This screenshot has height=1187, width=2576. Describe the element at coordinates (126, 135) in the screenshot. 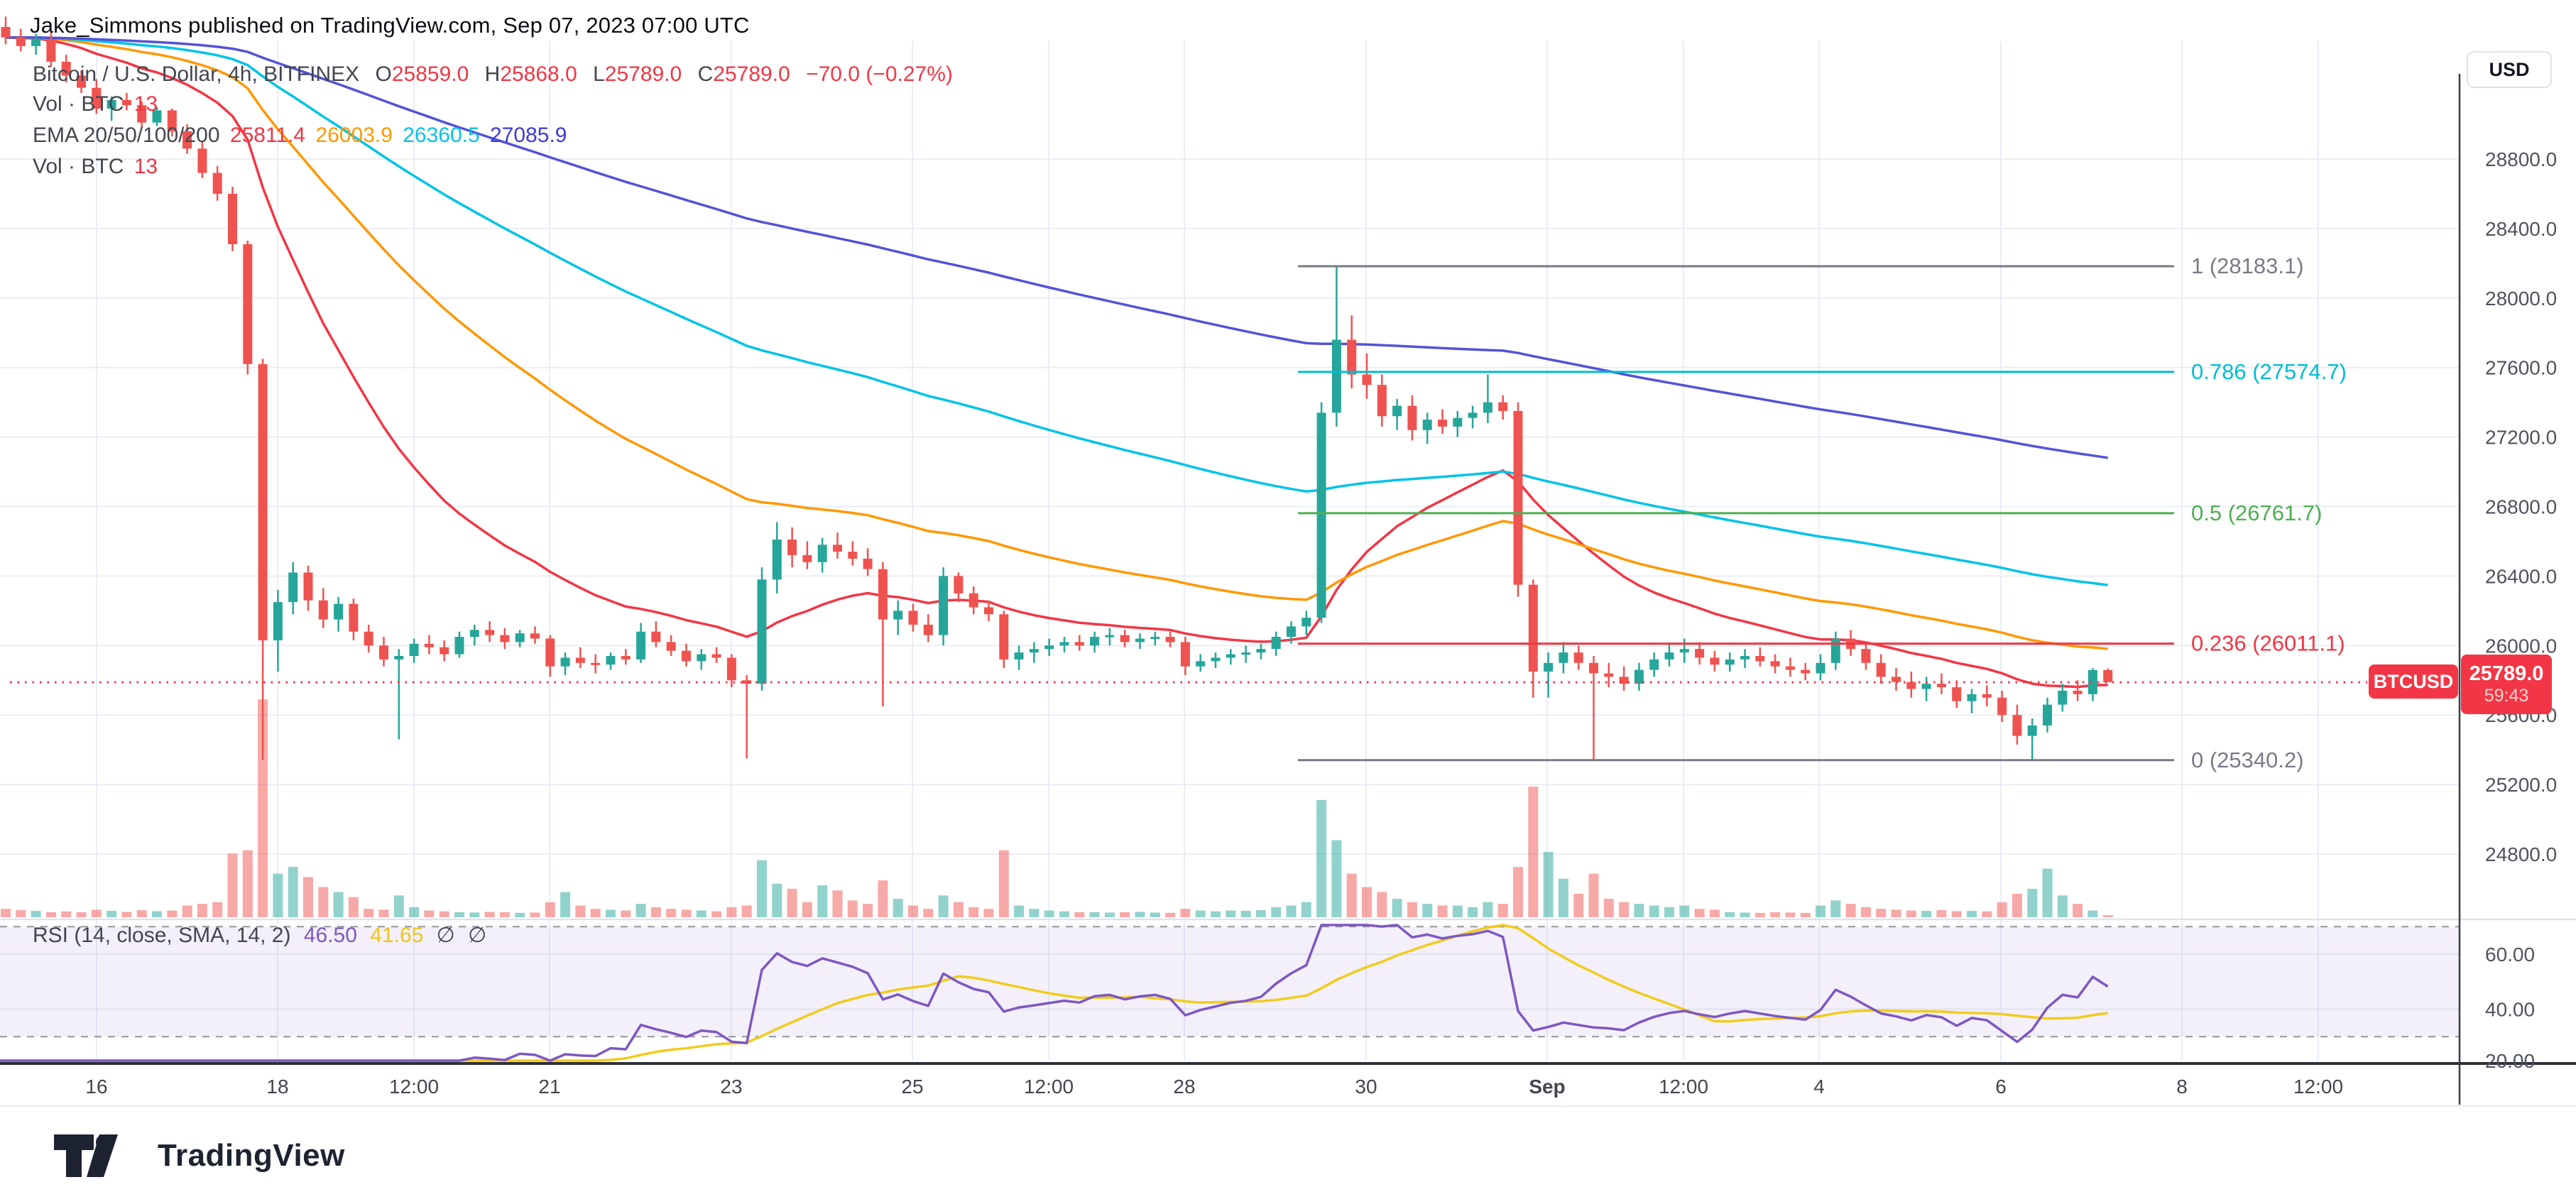

I see `ema-label: EMA 20/50/100/200` at that location.